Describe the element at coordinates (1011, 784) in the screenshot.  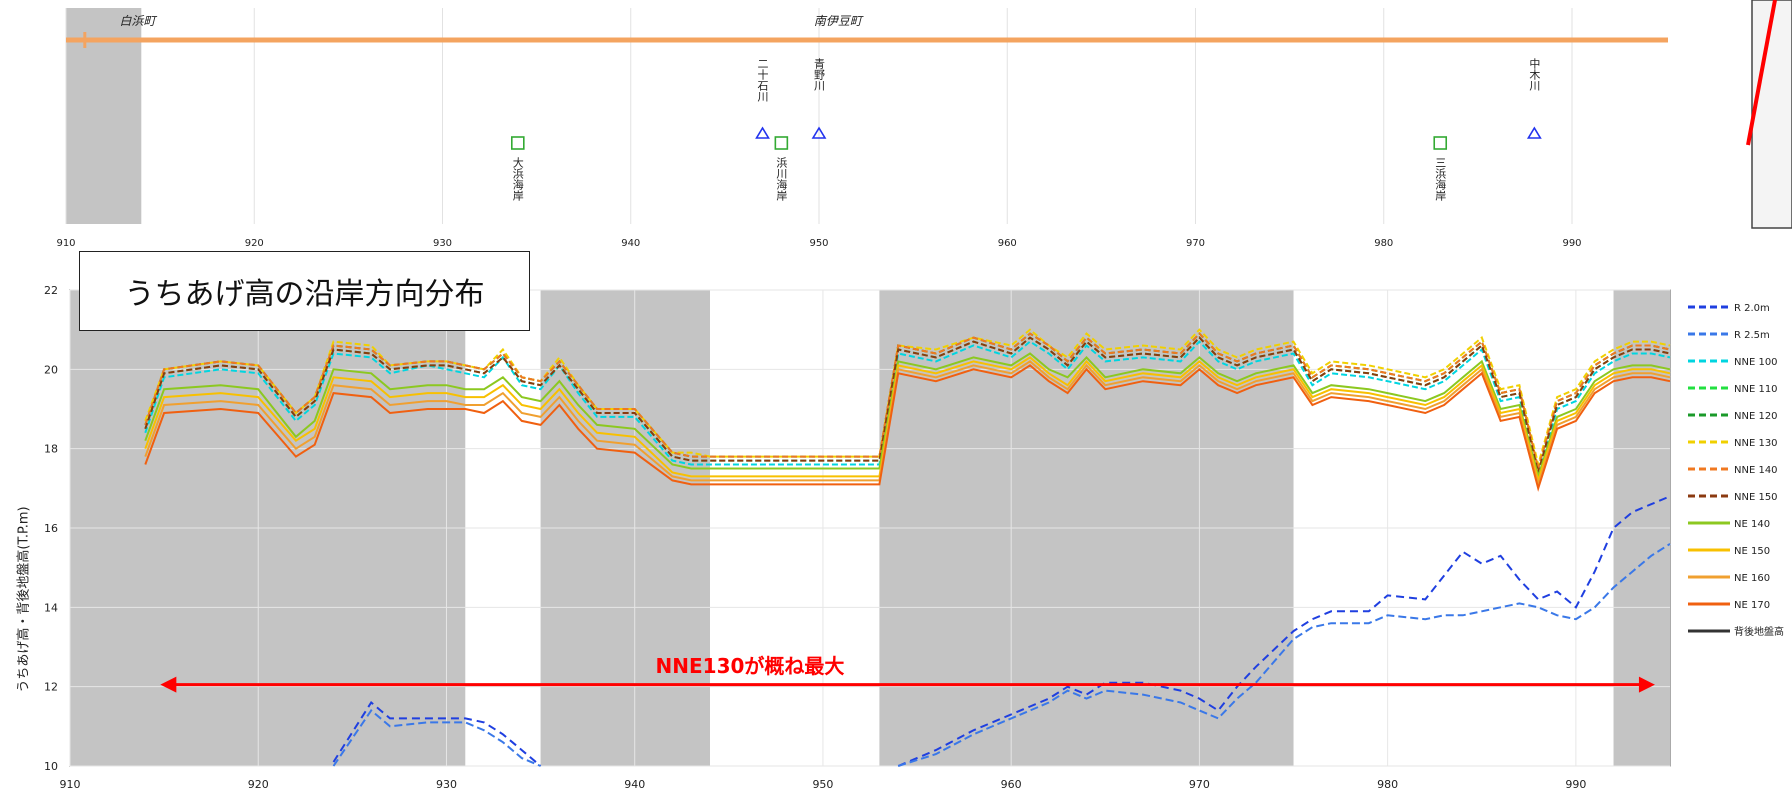
I see `x-tick-label: 960` at that location.